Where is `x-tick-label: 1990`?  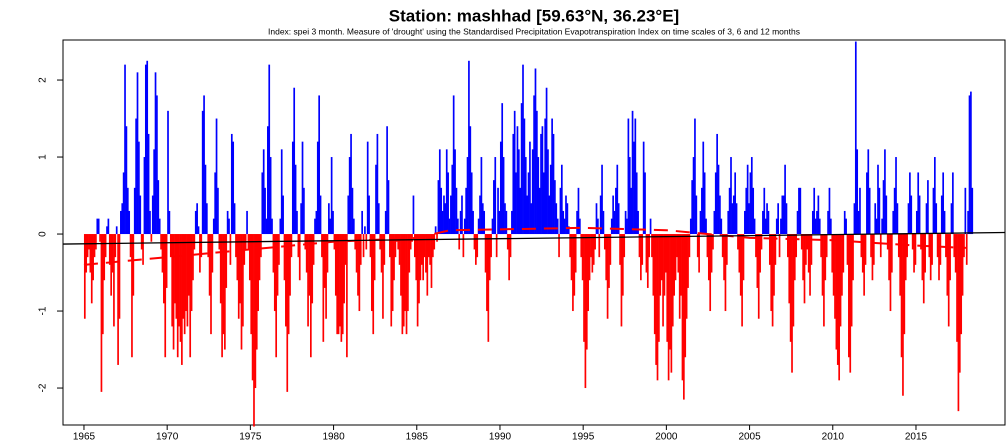
x-tick-label: 1990 is located at coordinates (500, 437).